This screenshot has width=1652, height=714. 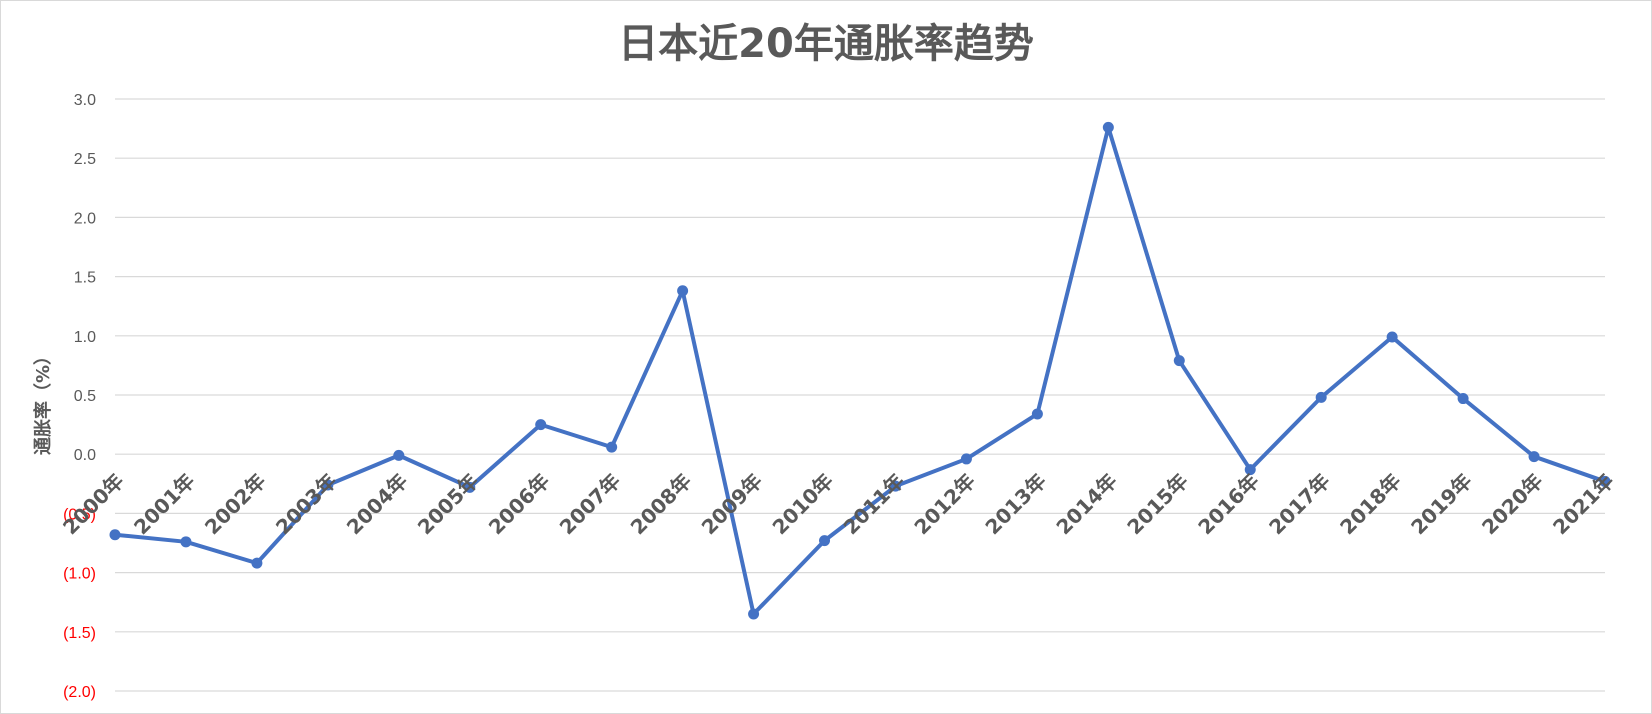 What do you see at coordinates (43, 401) in the screenshot?
I see `y-axis-title: 通胀率（%）` at bounding box center [43, 401].